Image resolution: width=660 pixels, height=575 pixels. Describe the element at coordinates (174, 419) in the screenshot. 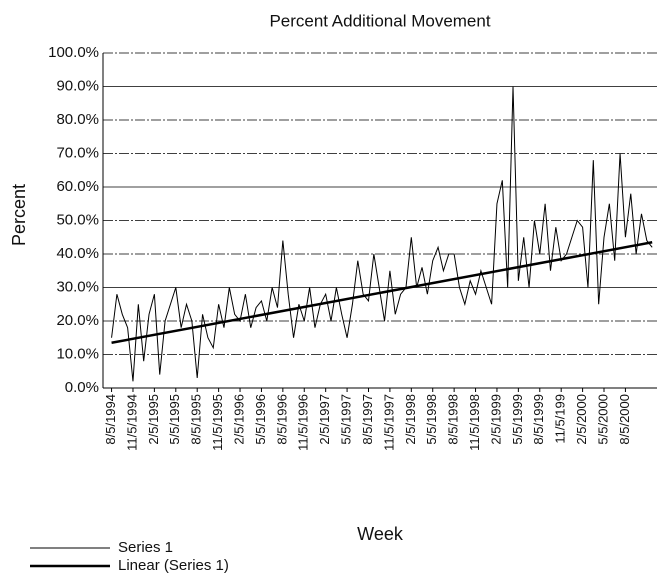

I see `x-tick-label: 5/5/1995` at that location.